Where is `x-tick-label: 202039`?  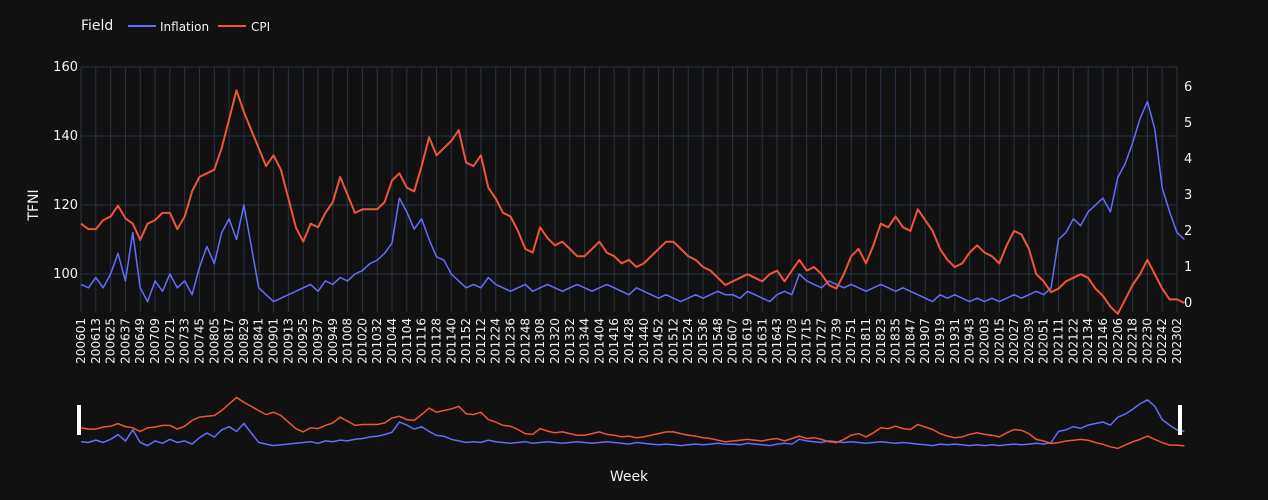 x-tick-label: 202039 is located at coordinates (1029, 341).